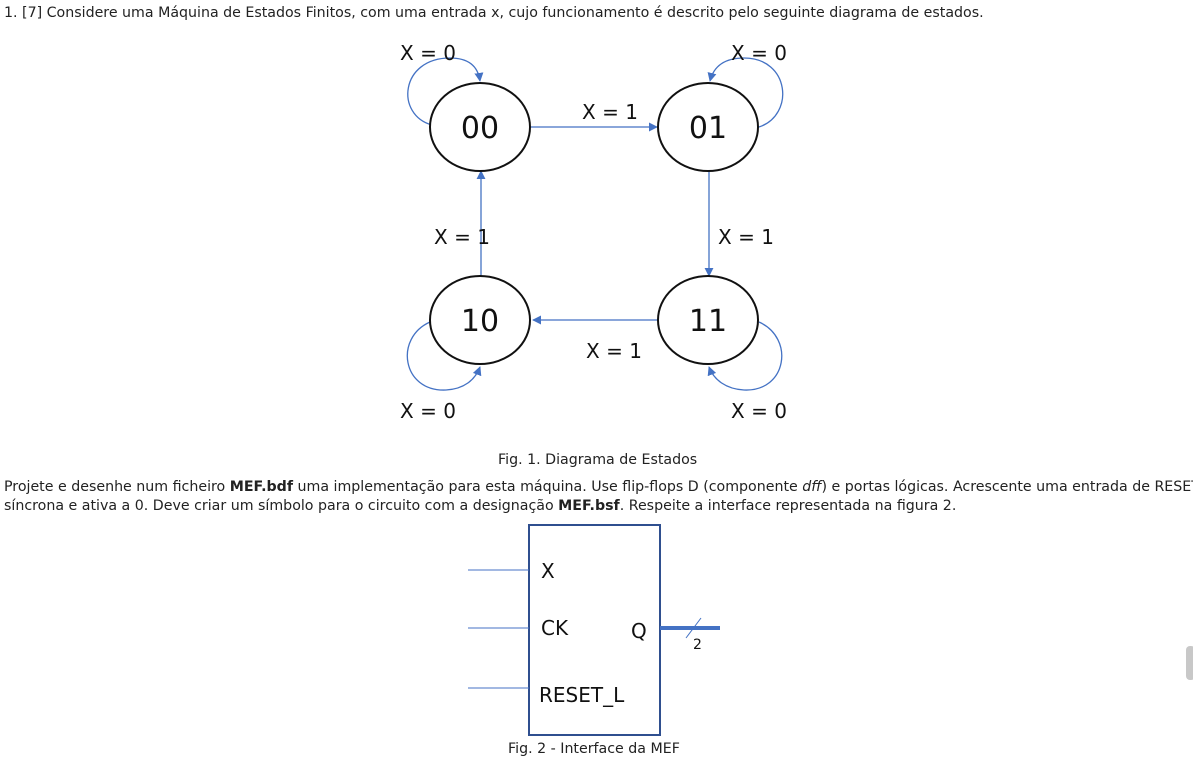  What do you see at coordinates (697, 645) in the screenshot?
I see `bus-width-label: 2` at bounding box center [697, 645].